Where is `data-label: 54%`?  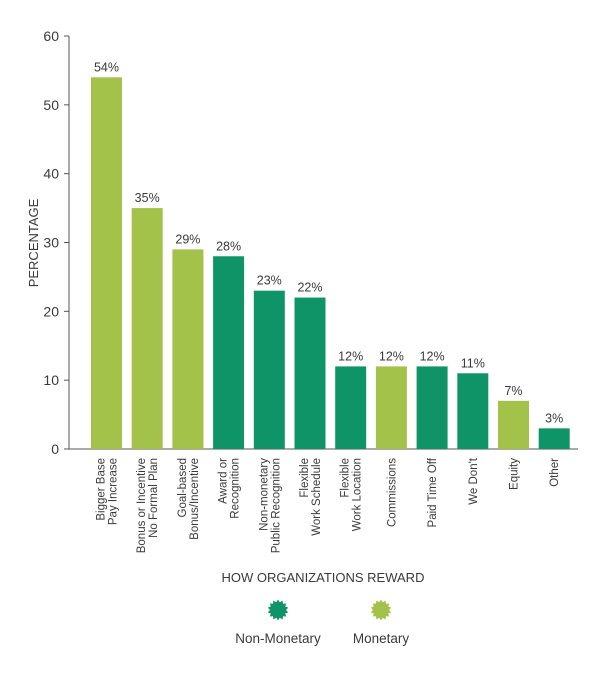
data-label: 54% is located at coordinates (106, 67).